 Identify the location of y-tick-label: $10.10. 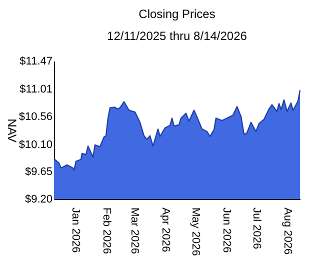
(35, 144).